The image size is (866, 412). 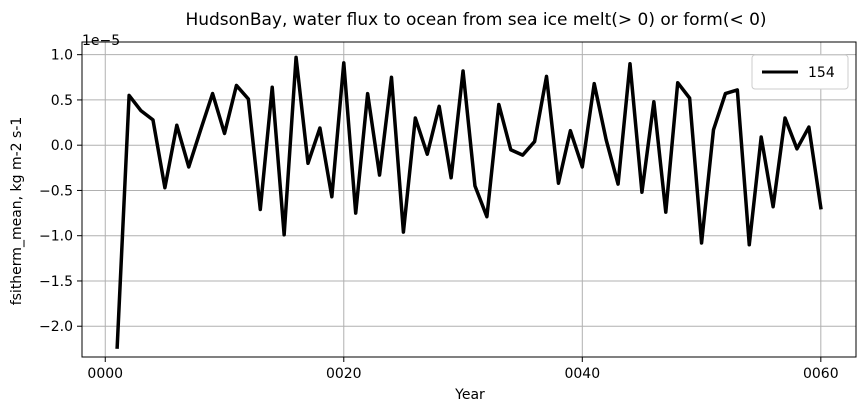 What do you see at coordinates (582, 374) in the screenshot?
I see `x-tick-label: 0040` at bounding box center [582, 374].